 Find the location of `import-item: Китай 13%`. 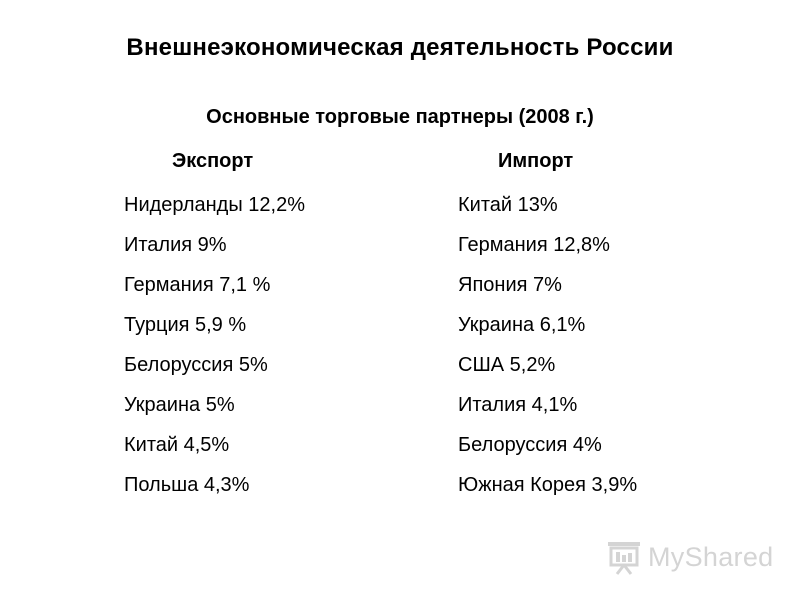

import-item: Китай 13% is located at coordinates (508, 205).